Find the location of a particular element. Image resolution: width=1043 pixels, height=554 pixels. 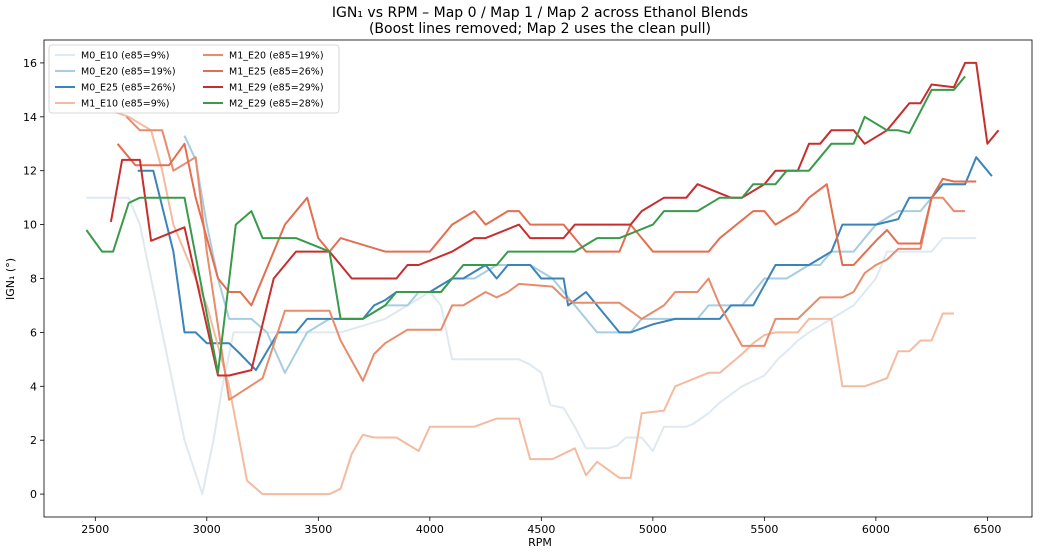

x-axis-label: RPM is located at coordinates (540, 542).